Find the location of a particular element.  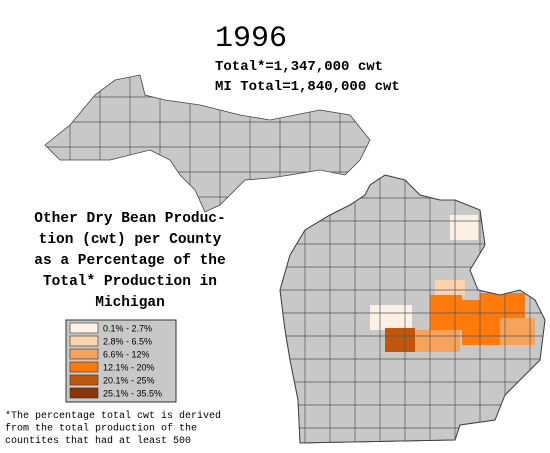

total-line: MI Total=1,840,000 cwt is located at coordinates (307, 87).